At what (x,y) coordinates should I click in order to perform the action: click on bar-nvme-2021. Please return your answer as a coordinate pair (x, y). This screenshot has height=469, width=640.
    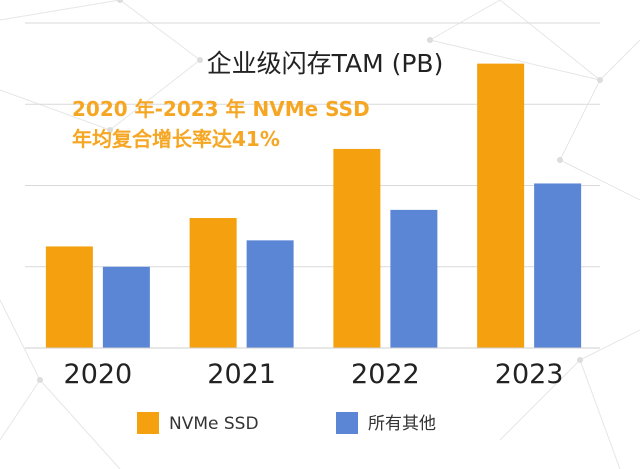
    Looking at the image, I should click on (213, 283).